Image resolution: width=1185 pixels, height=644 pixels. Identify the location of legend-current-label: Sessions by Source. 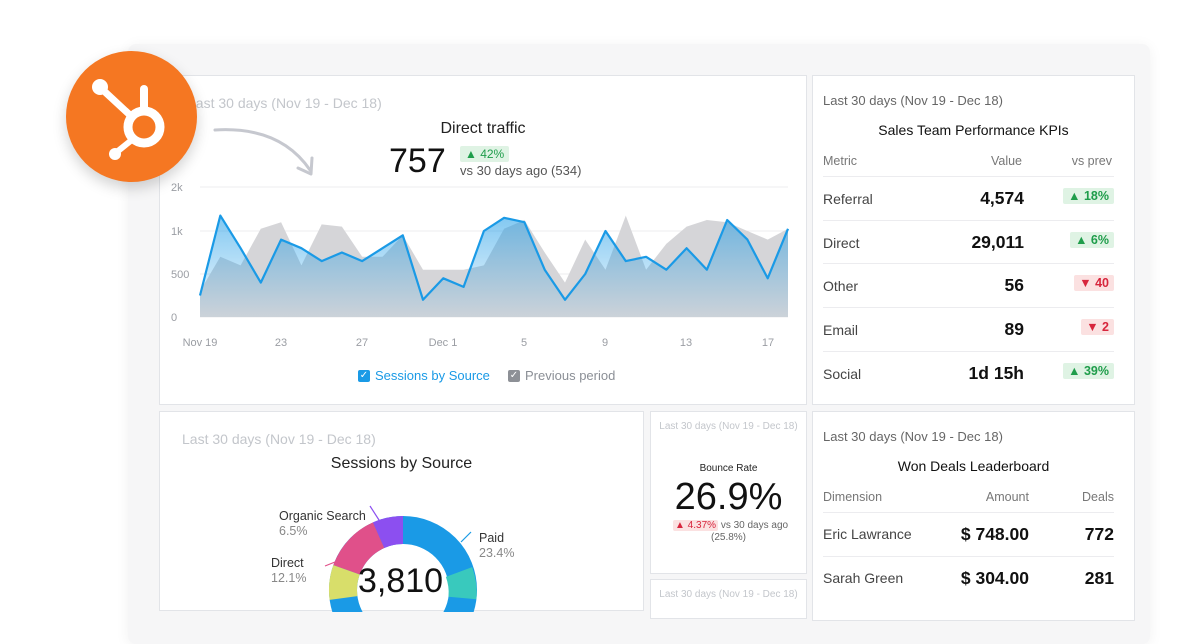
(432, 375).